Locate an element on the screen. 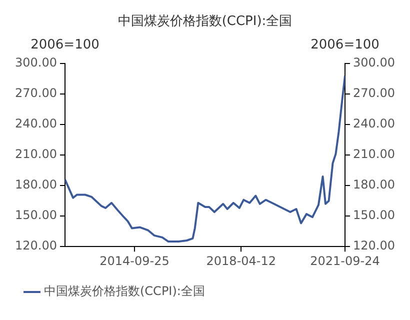  y-tick-label: 120.00 is located at coordinates (35, 245).